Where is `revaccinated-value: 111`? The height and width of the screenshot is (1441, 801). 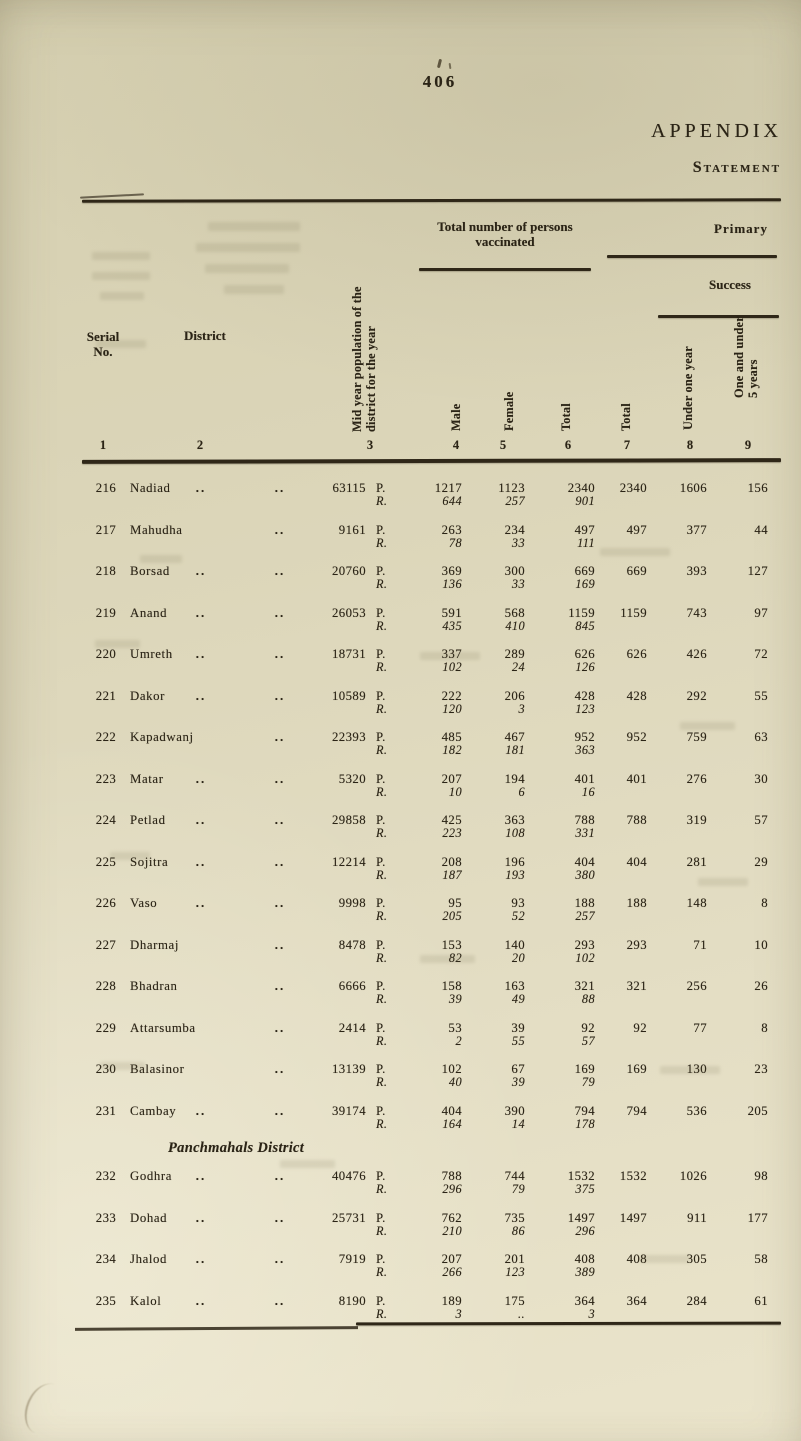
revaccinated-value: 111 is located at coordinates (586, 542).